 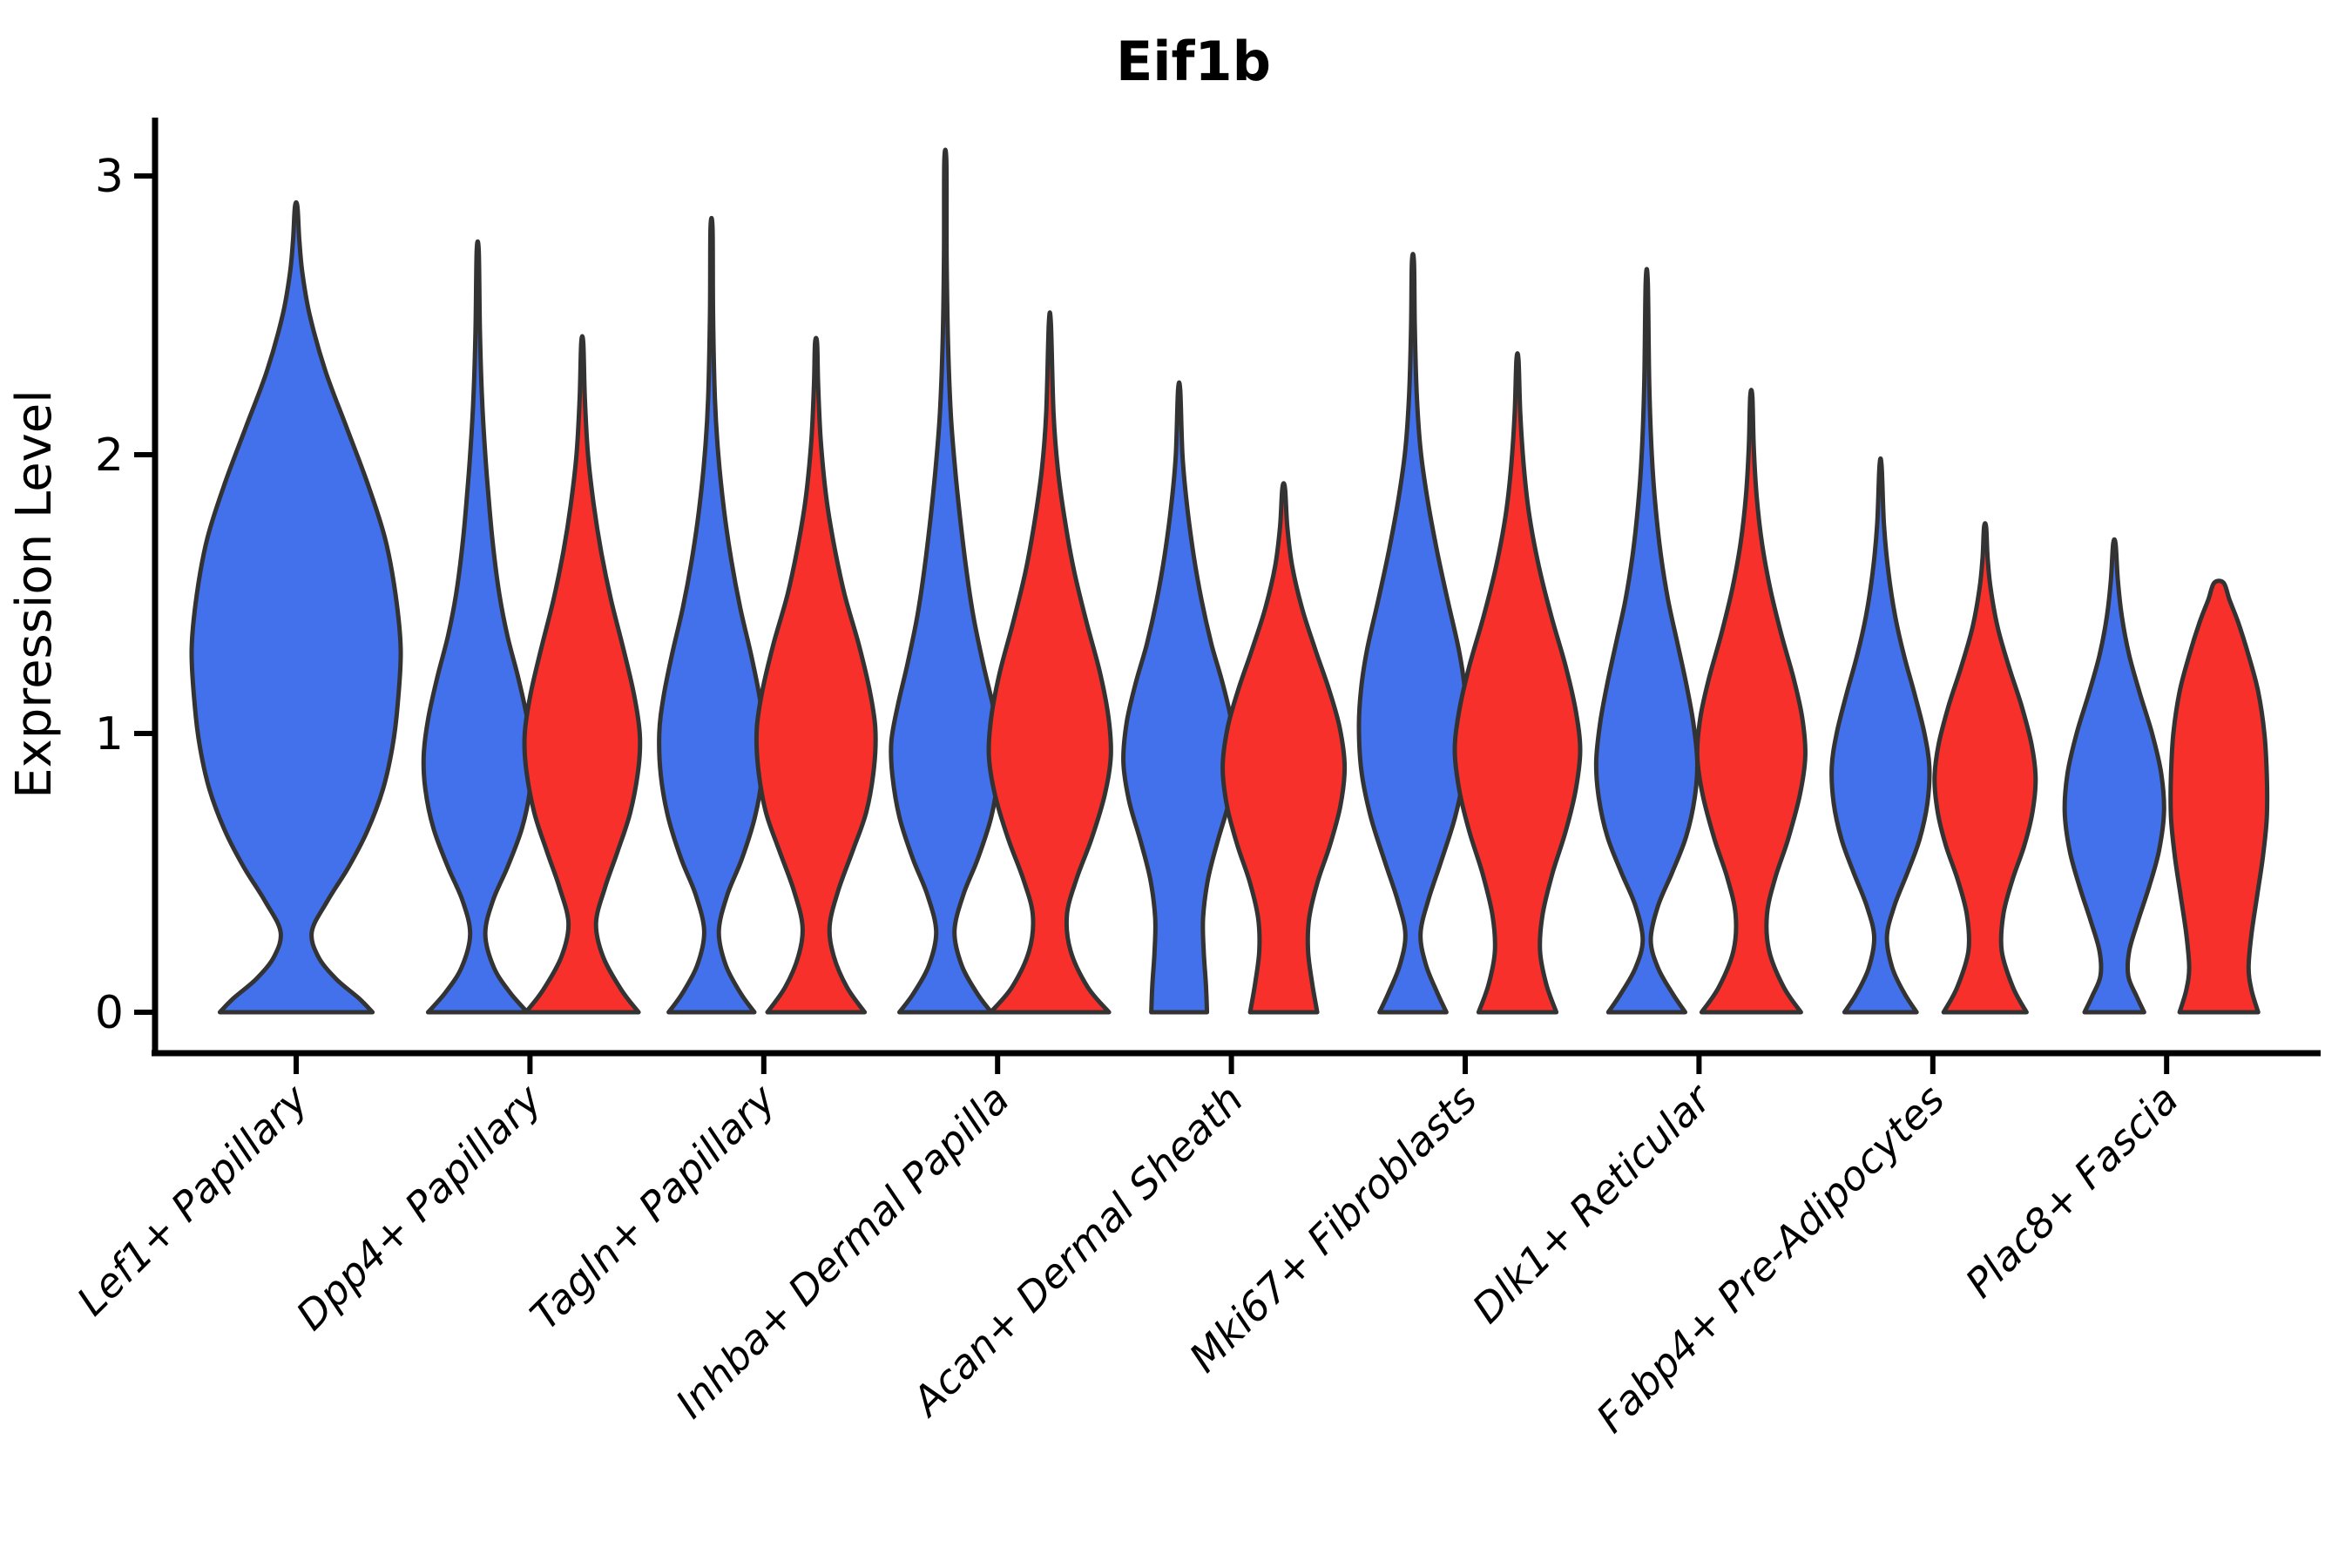 I want to click on violin-acan-dermal-sheath-blue, so click(x=1179, y=697).